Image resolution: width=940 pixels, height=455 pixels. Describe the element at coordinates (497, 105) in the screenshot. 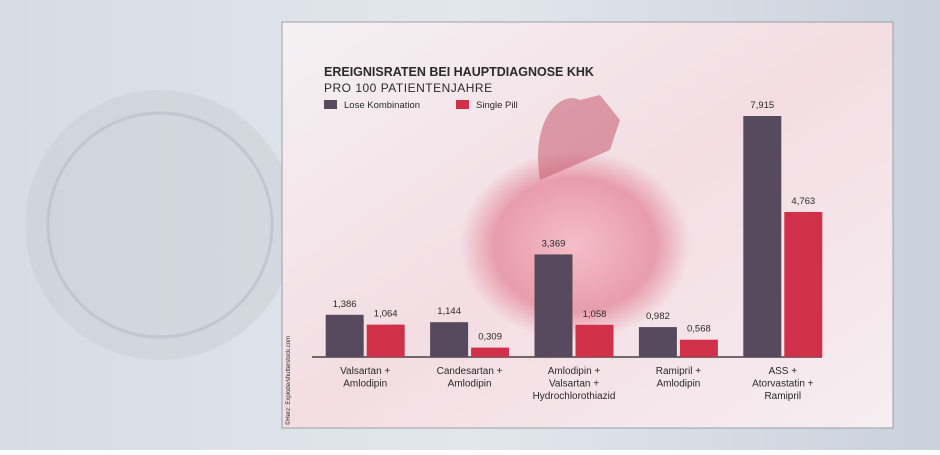

I see `legend-label: Single Pill` at that location.